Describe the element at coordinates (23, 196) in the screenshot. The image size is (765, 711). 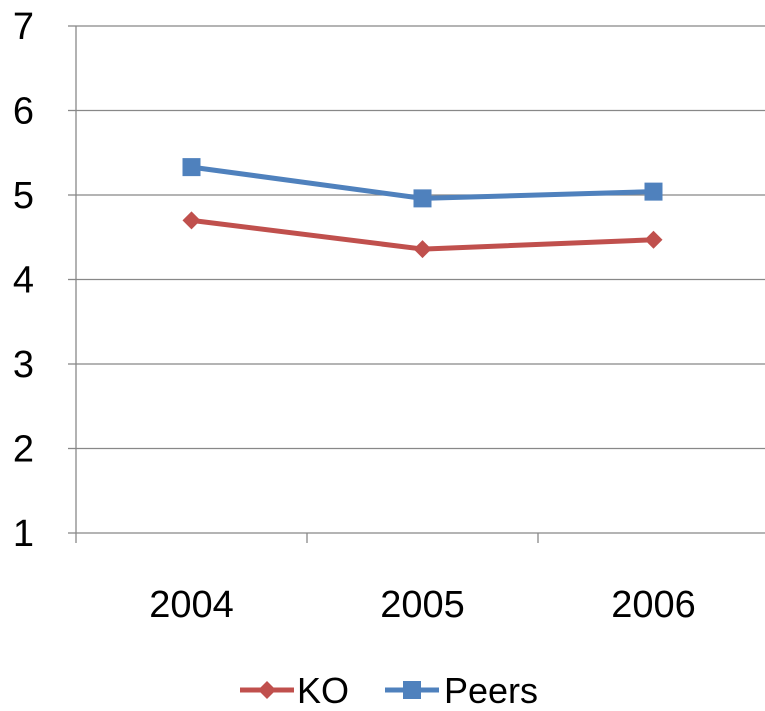
I see `y-tick-label-5: 5` at that location.